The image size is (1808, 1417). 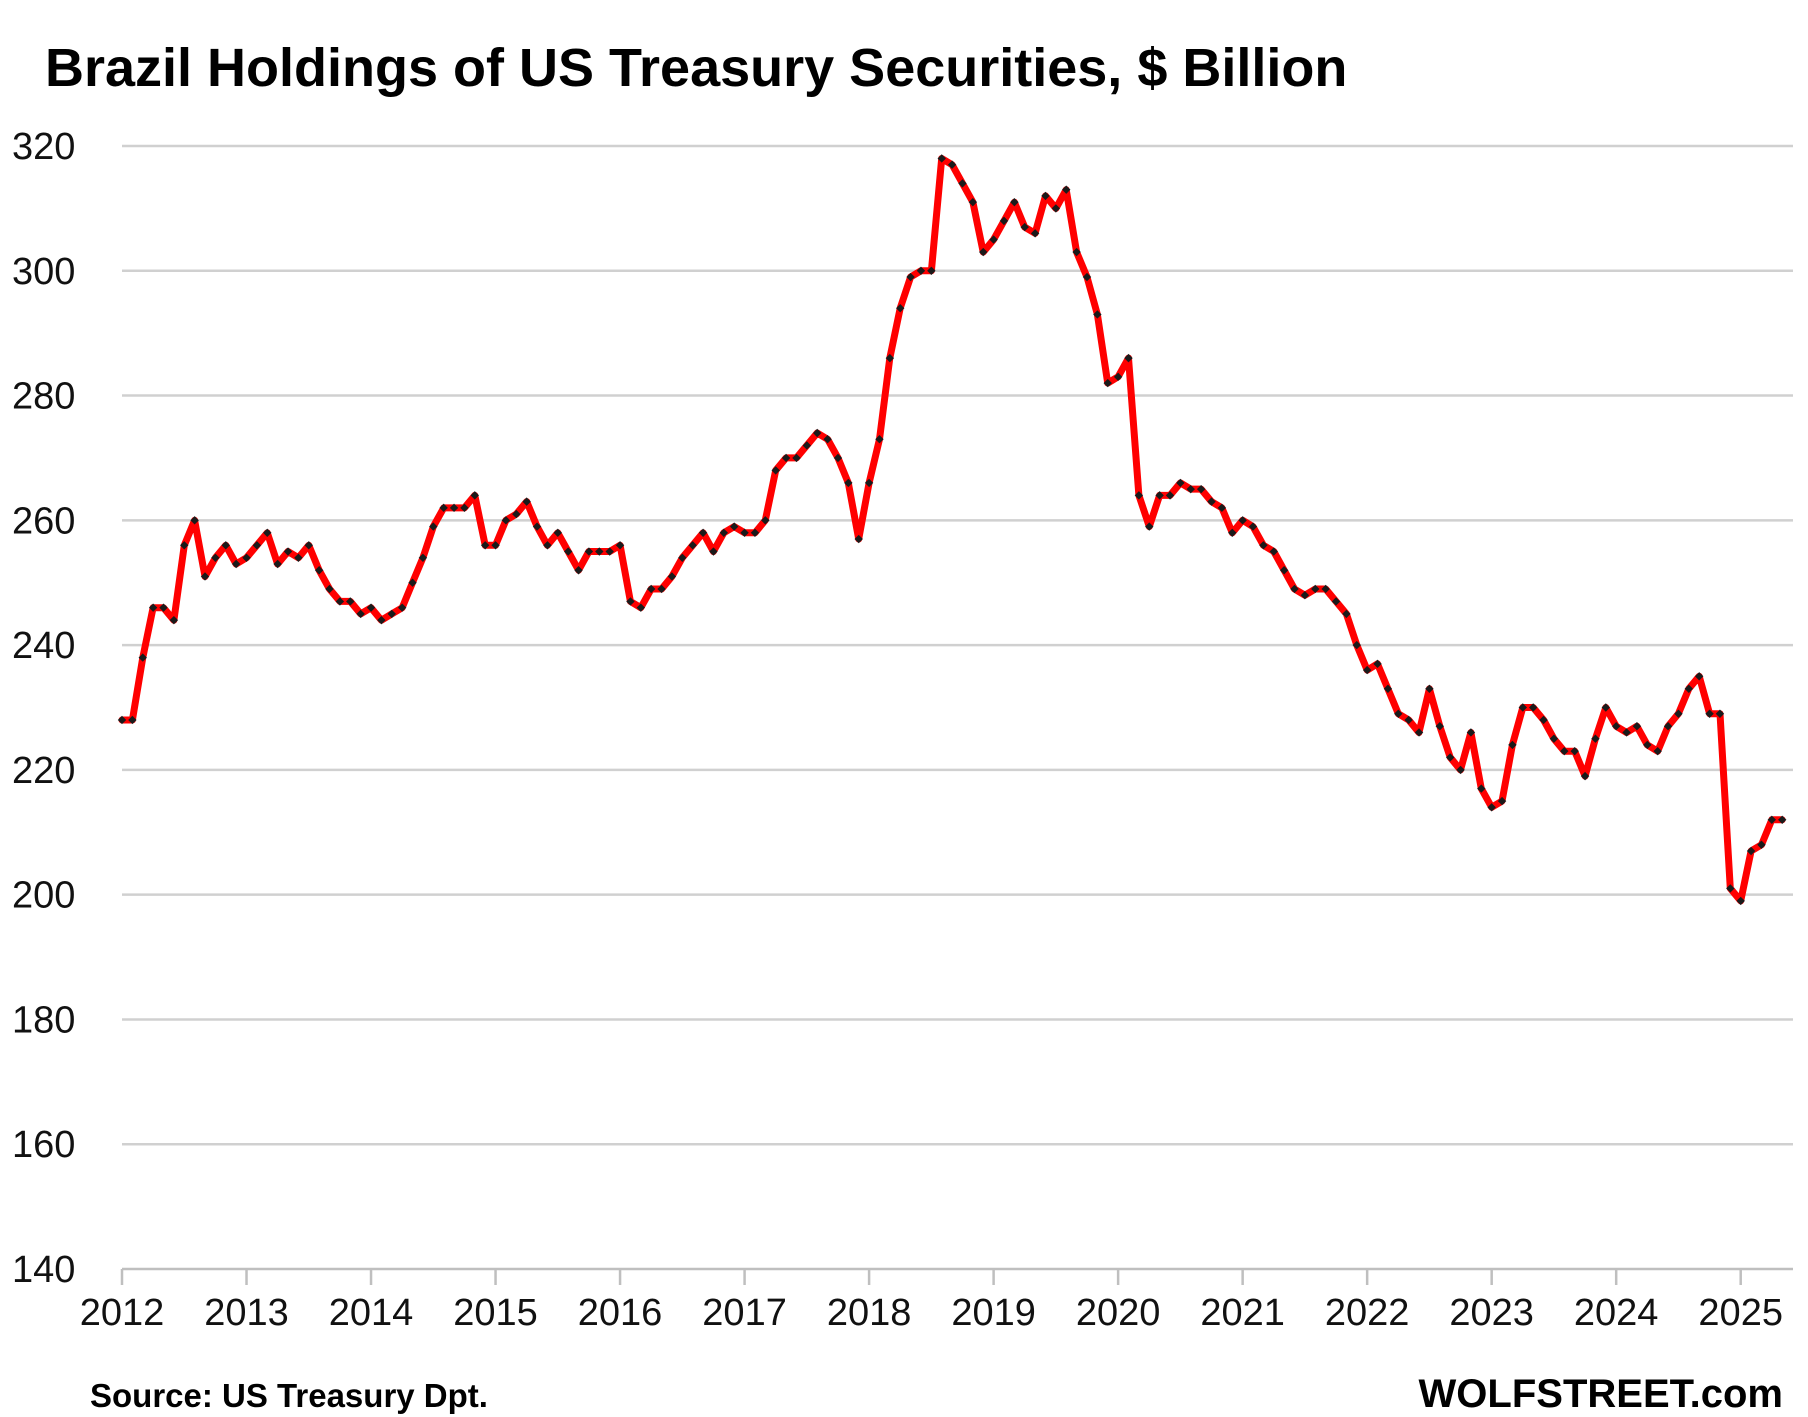 What do you see at coordinates (1242, 1313) in the screenshot?
I see `x-tick-label: 2021` at bounding box center [1242, 1313].